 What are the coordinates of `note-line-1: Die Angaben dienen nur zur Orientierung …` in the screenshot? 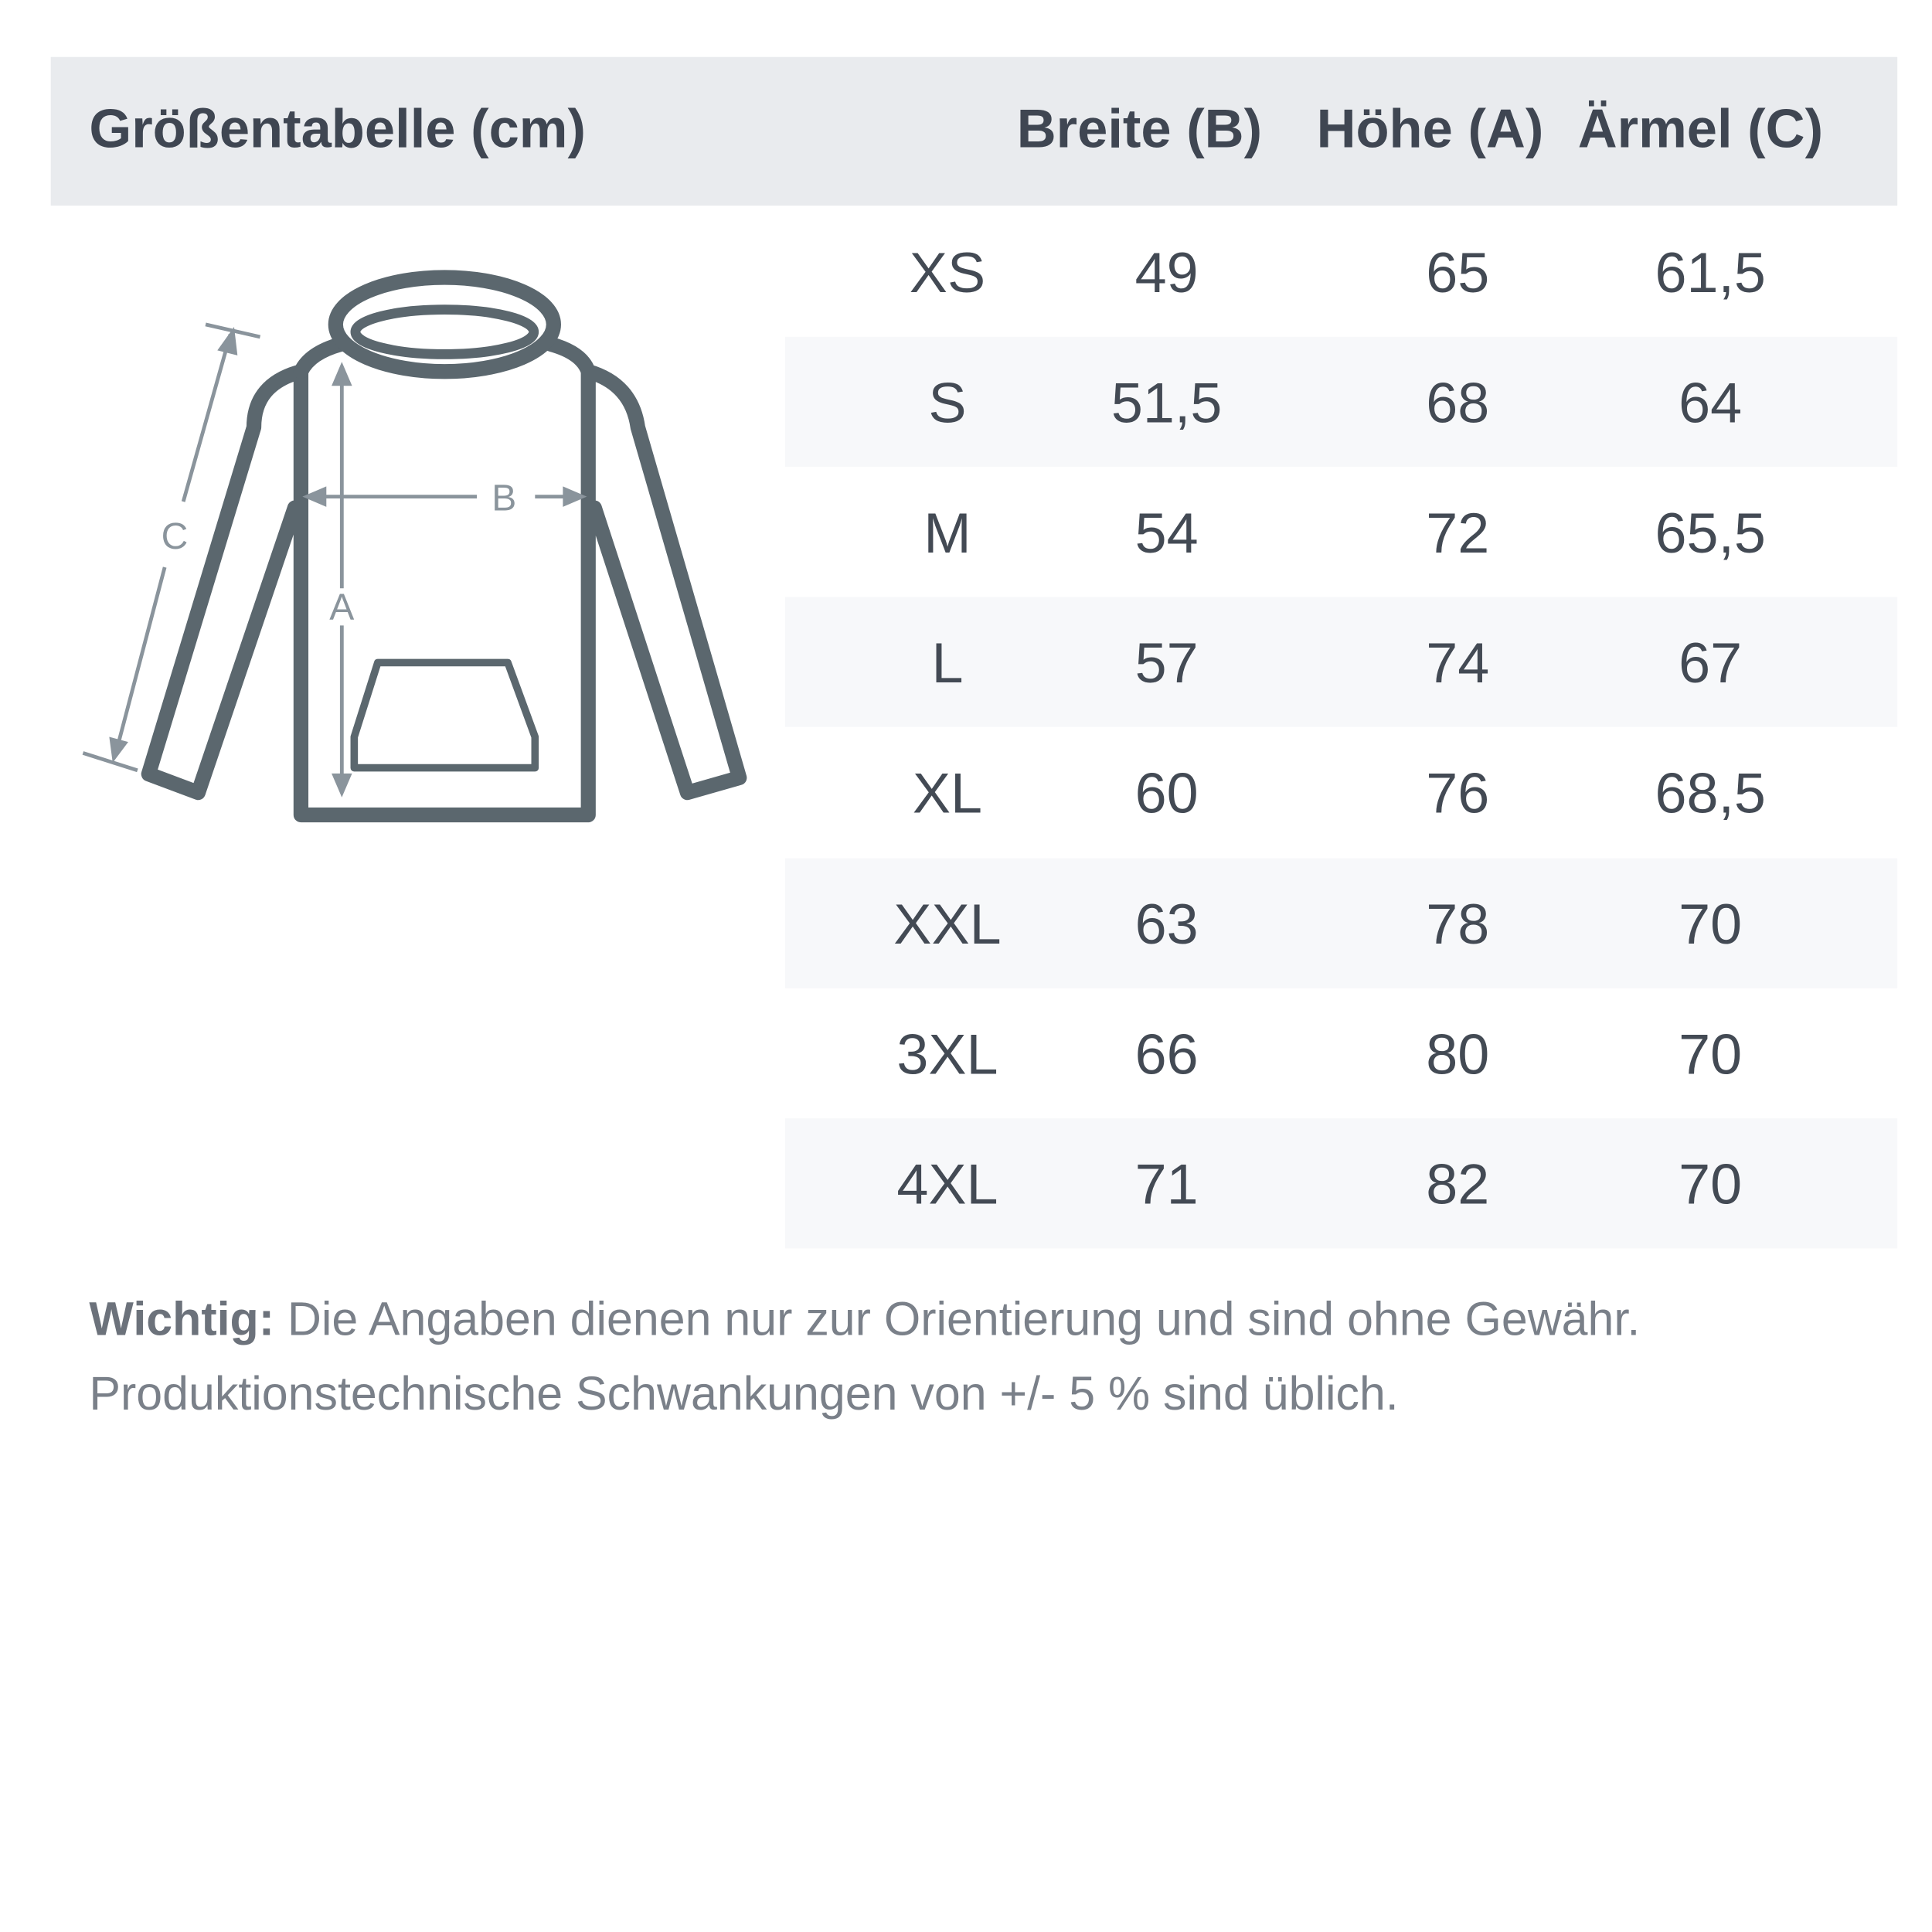 It's located at (957, 1320).